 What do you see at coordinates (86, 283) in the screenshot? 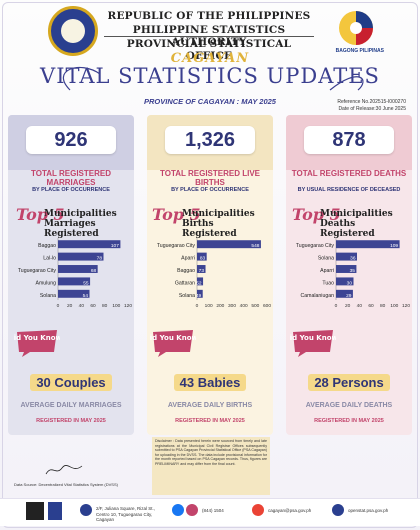
I see `value-label-3: 55` at bounding box center [86, 283].